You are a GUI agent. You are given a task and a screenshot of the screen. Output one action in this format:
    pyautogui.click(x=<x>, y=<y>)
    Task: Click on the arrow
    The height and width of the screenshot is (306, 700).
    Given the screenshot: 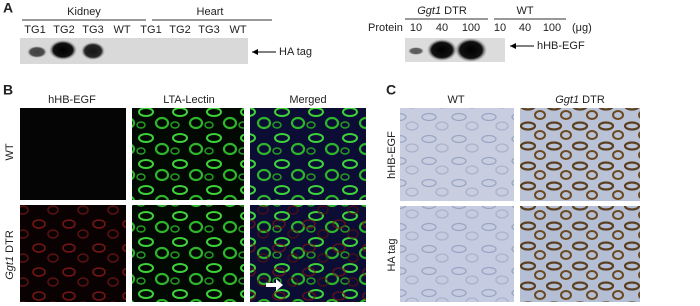 What is the action you would take?
    pyautogui.click(x=274, y=285)
    